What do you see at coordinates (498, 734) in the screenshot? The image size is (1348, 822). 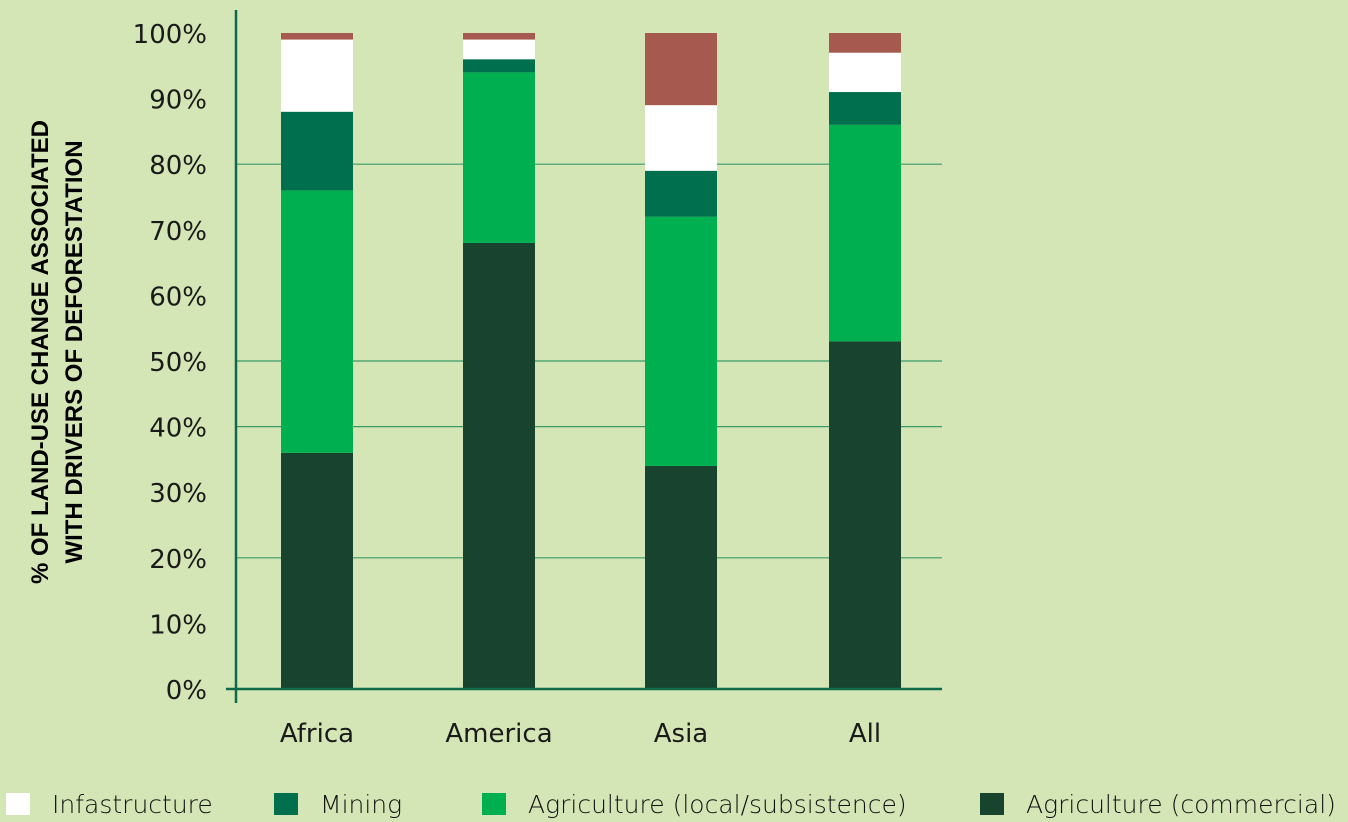 I see `x-tick-label-america: America` at bounding box center [498, 734].